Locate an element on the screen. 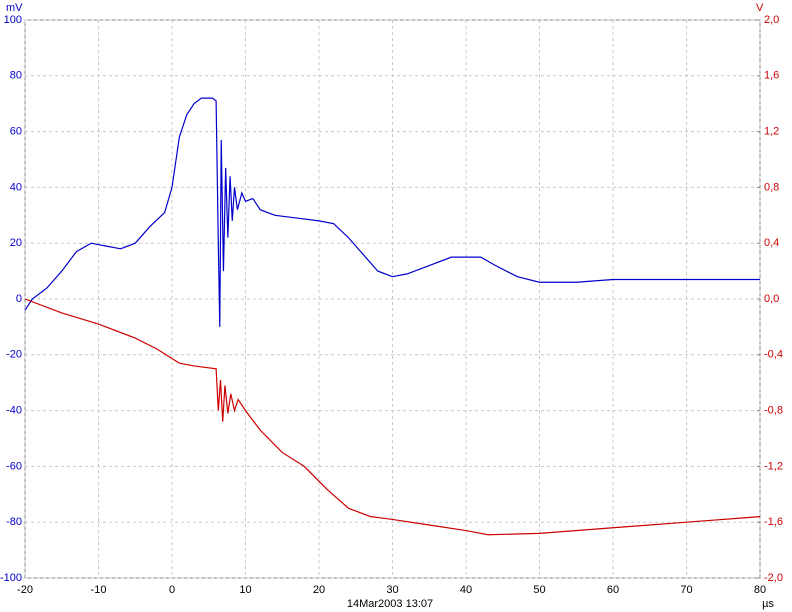 This screenshot has height=612, width=792. y2-tick-label: 0,0 is located at coordinates (771, 299).